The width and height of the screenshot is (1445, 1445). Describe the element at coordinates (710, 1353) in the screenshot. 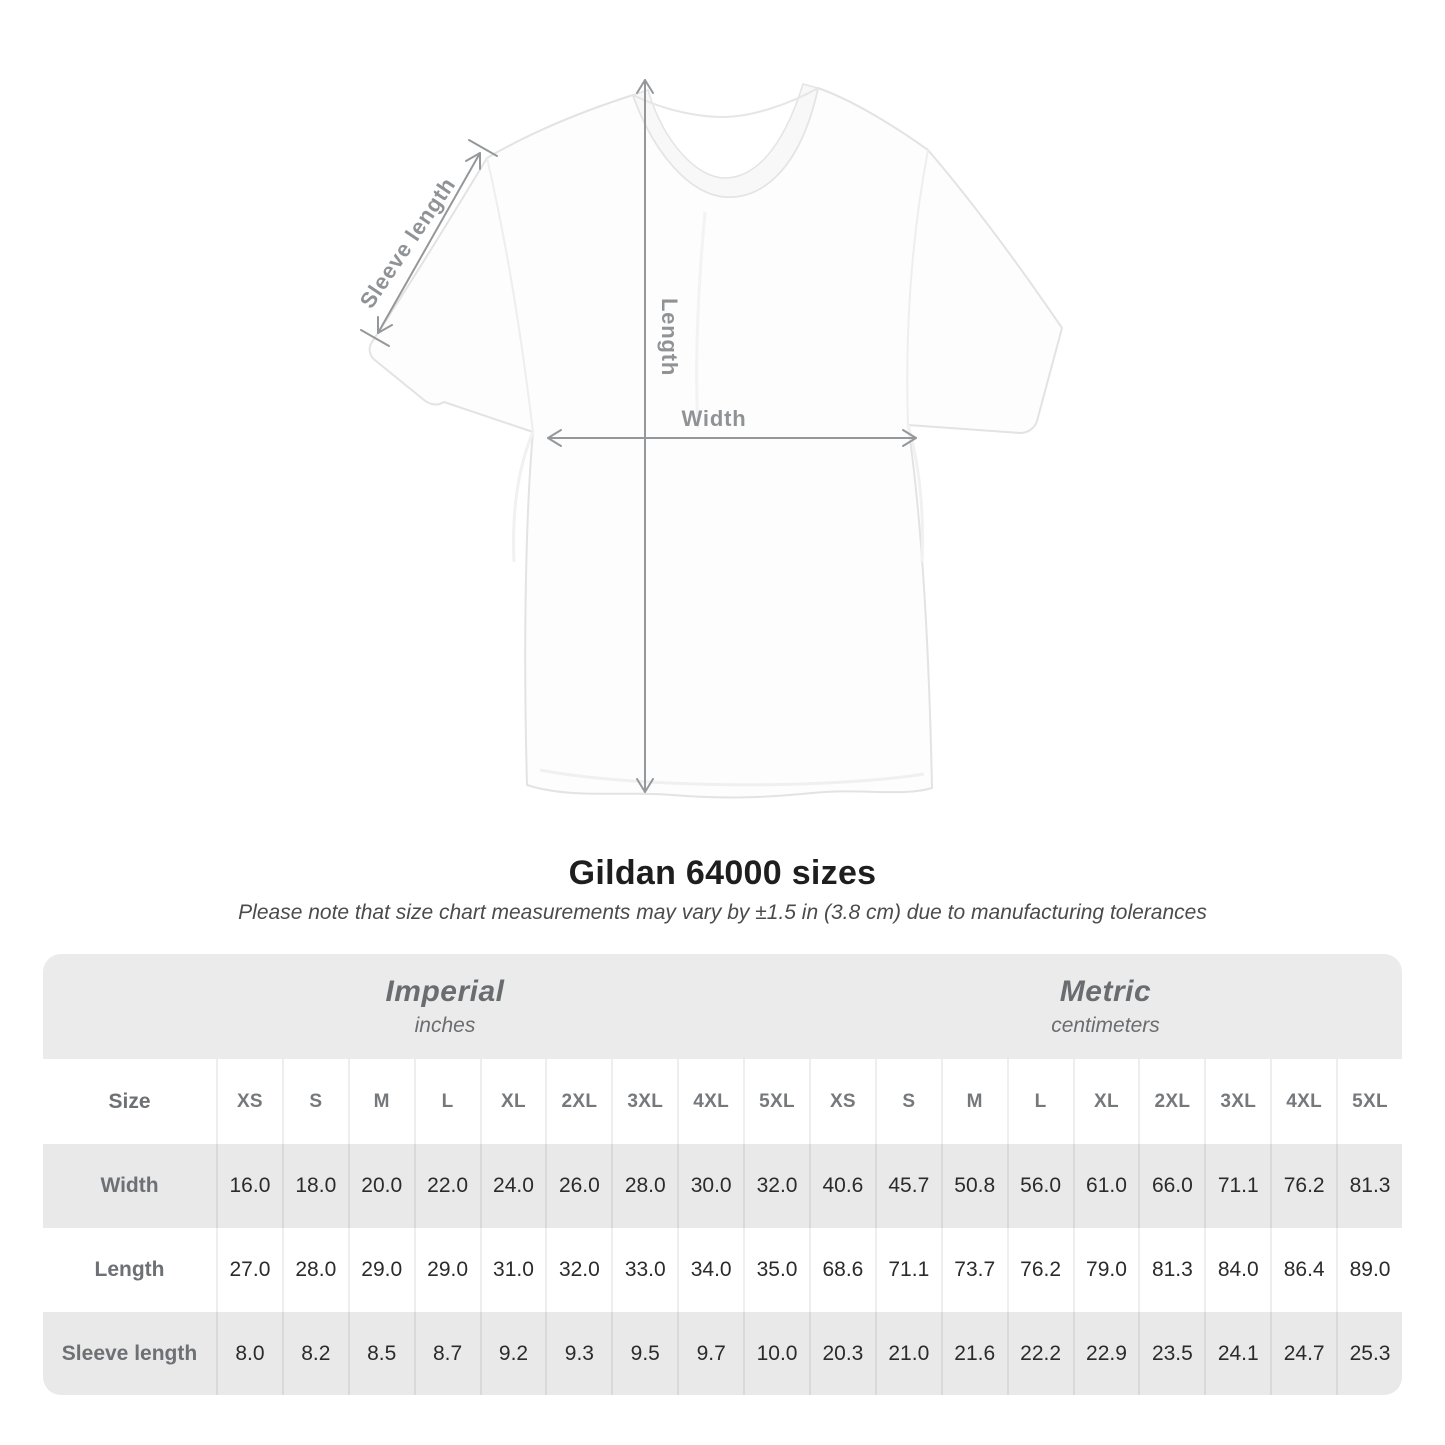

I see `value-cell-imperial: 9.7` at that location.